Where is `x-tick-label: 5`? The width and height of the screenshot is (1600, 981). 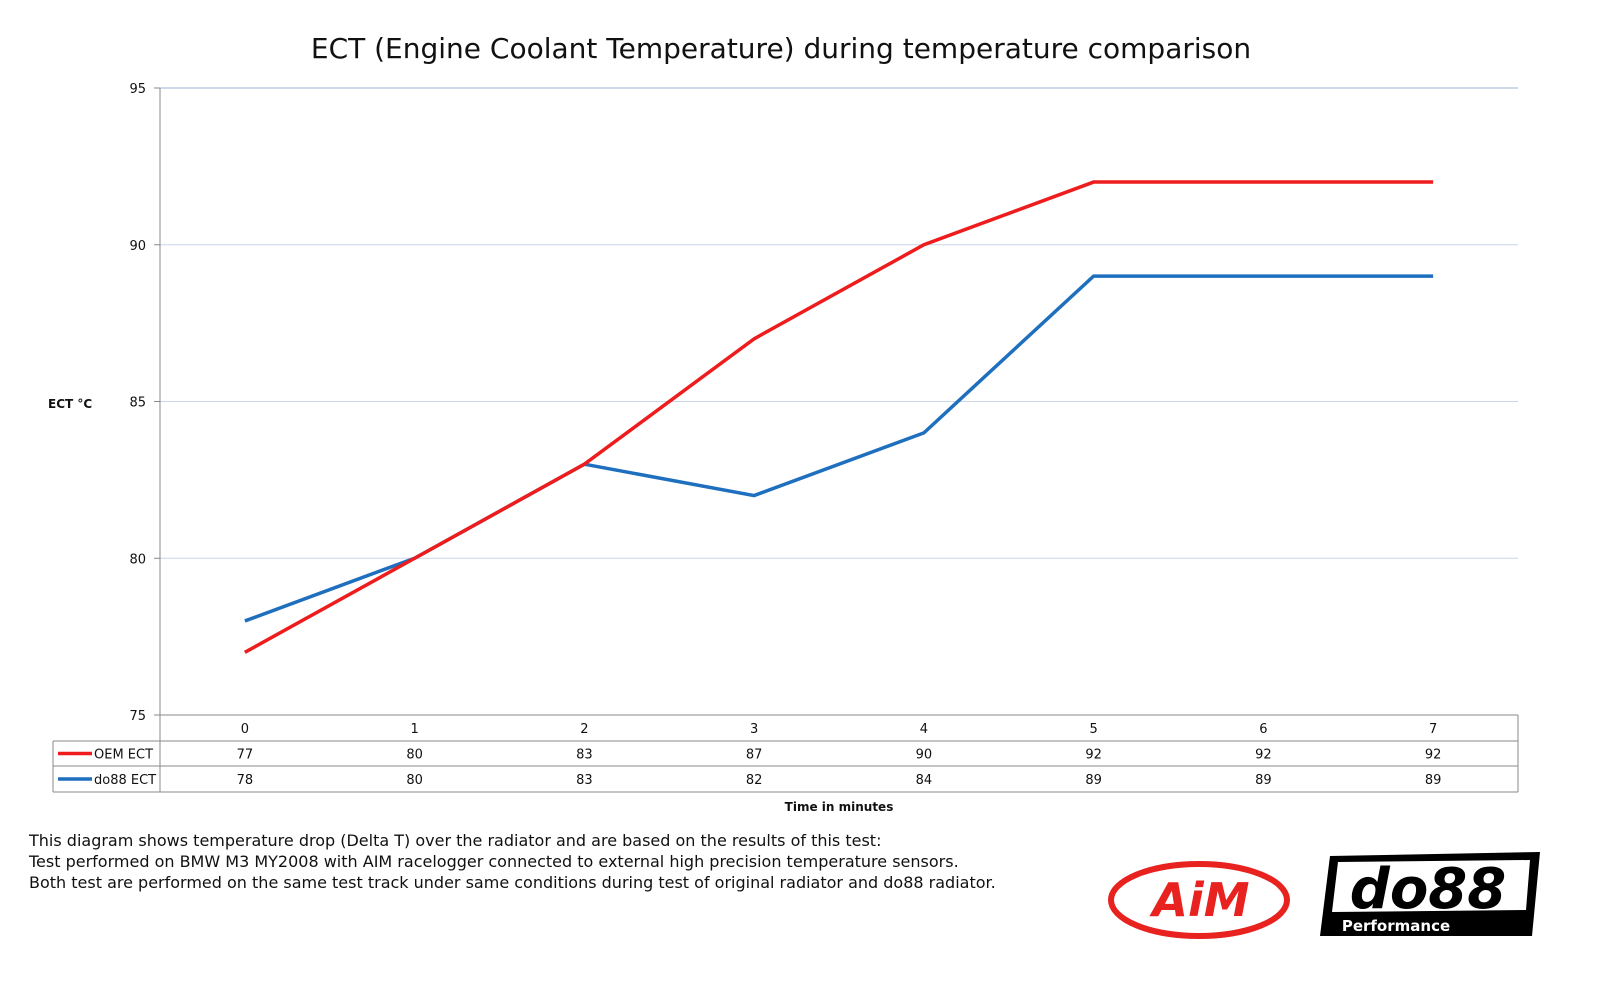
x-tick-label: 5 is located at coordinates (1093, 729).